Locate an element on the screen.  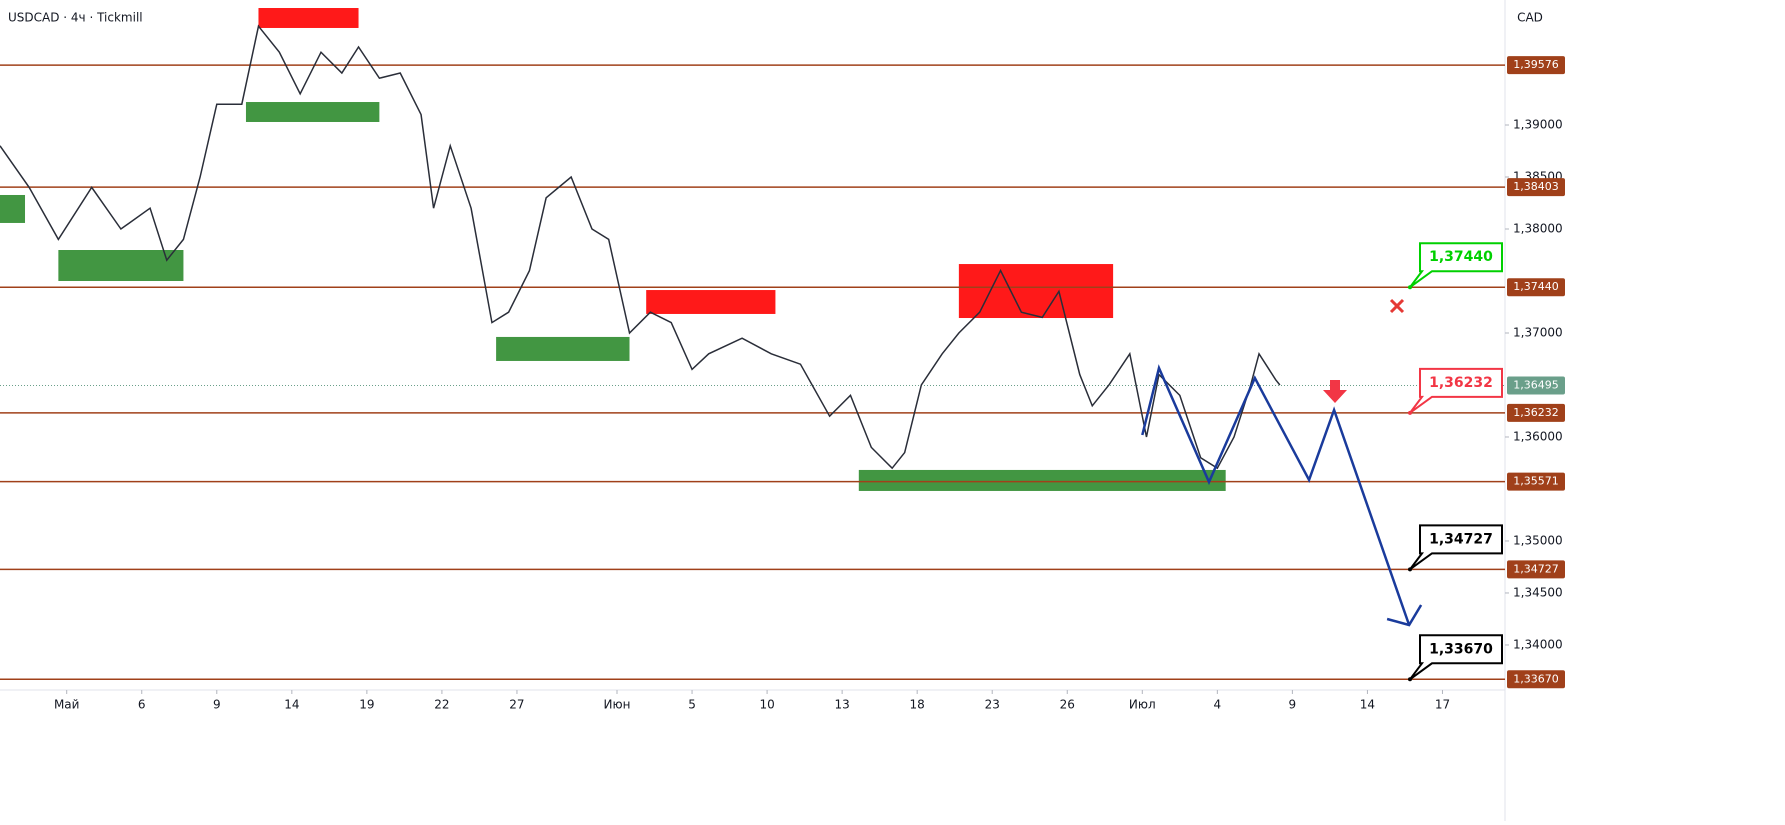
level-label: 1,33670 is located at coordinates (1536, 678).